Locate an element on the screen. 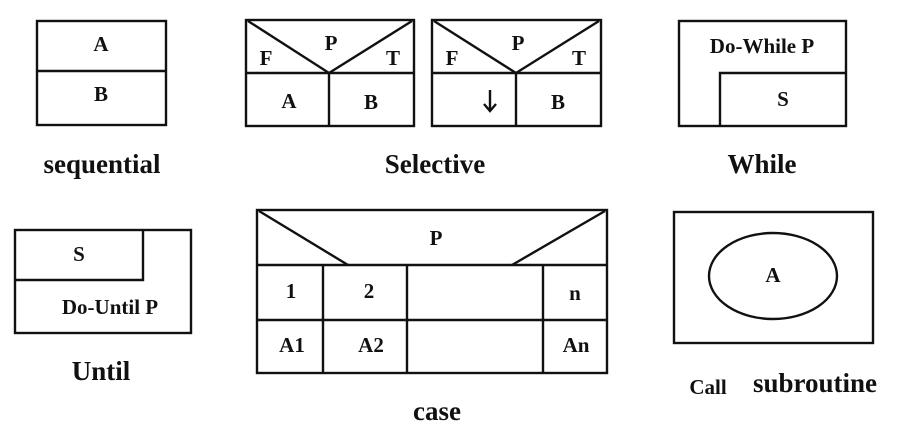 This screenshot has width=917, height=433. until-body-outline is located at coordinates (80, 256).